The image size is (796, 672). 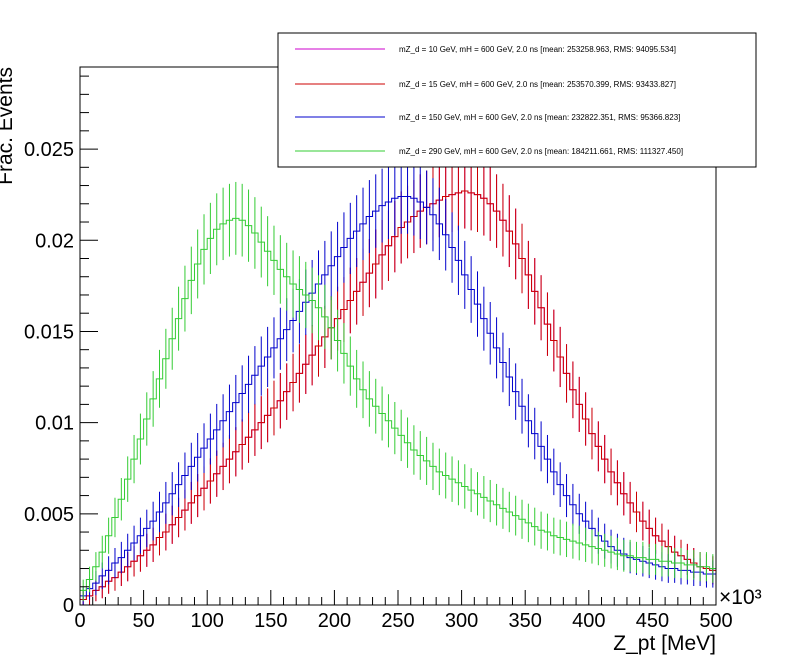 I want to click on y-tick-label: 0.01, so click(x=54, y=424).